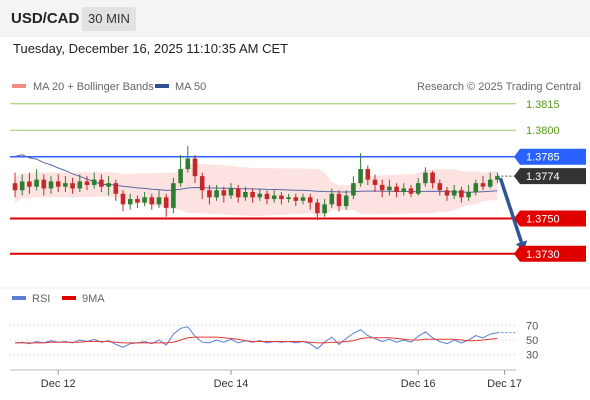 This screenshot has width=590, height=400. I want to click on rsi-series-9ma, so click(256, 340).